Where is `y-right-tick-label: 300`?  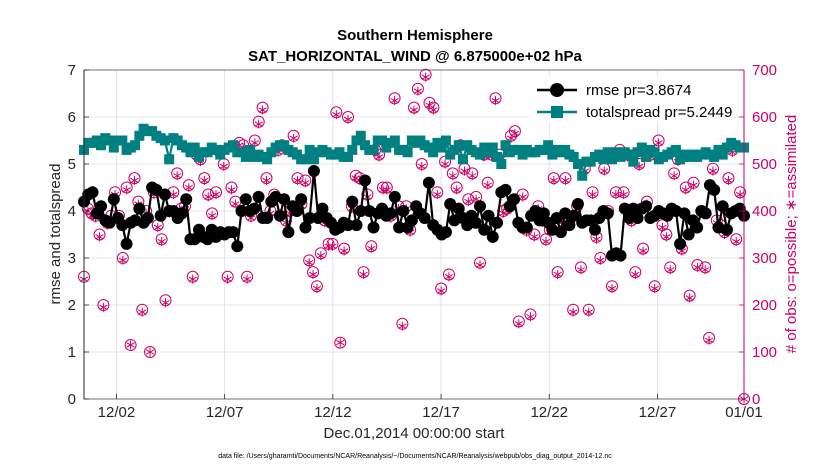
y-right-tick-label: 300 is located at coordinates (764, 258).